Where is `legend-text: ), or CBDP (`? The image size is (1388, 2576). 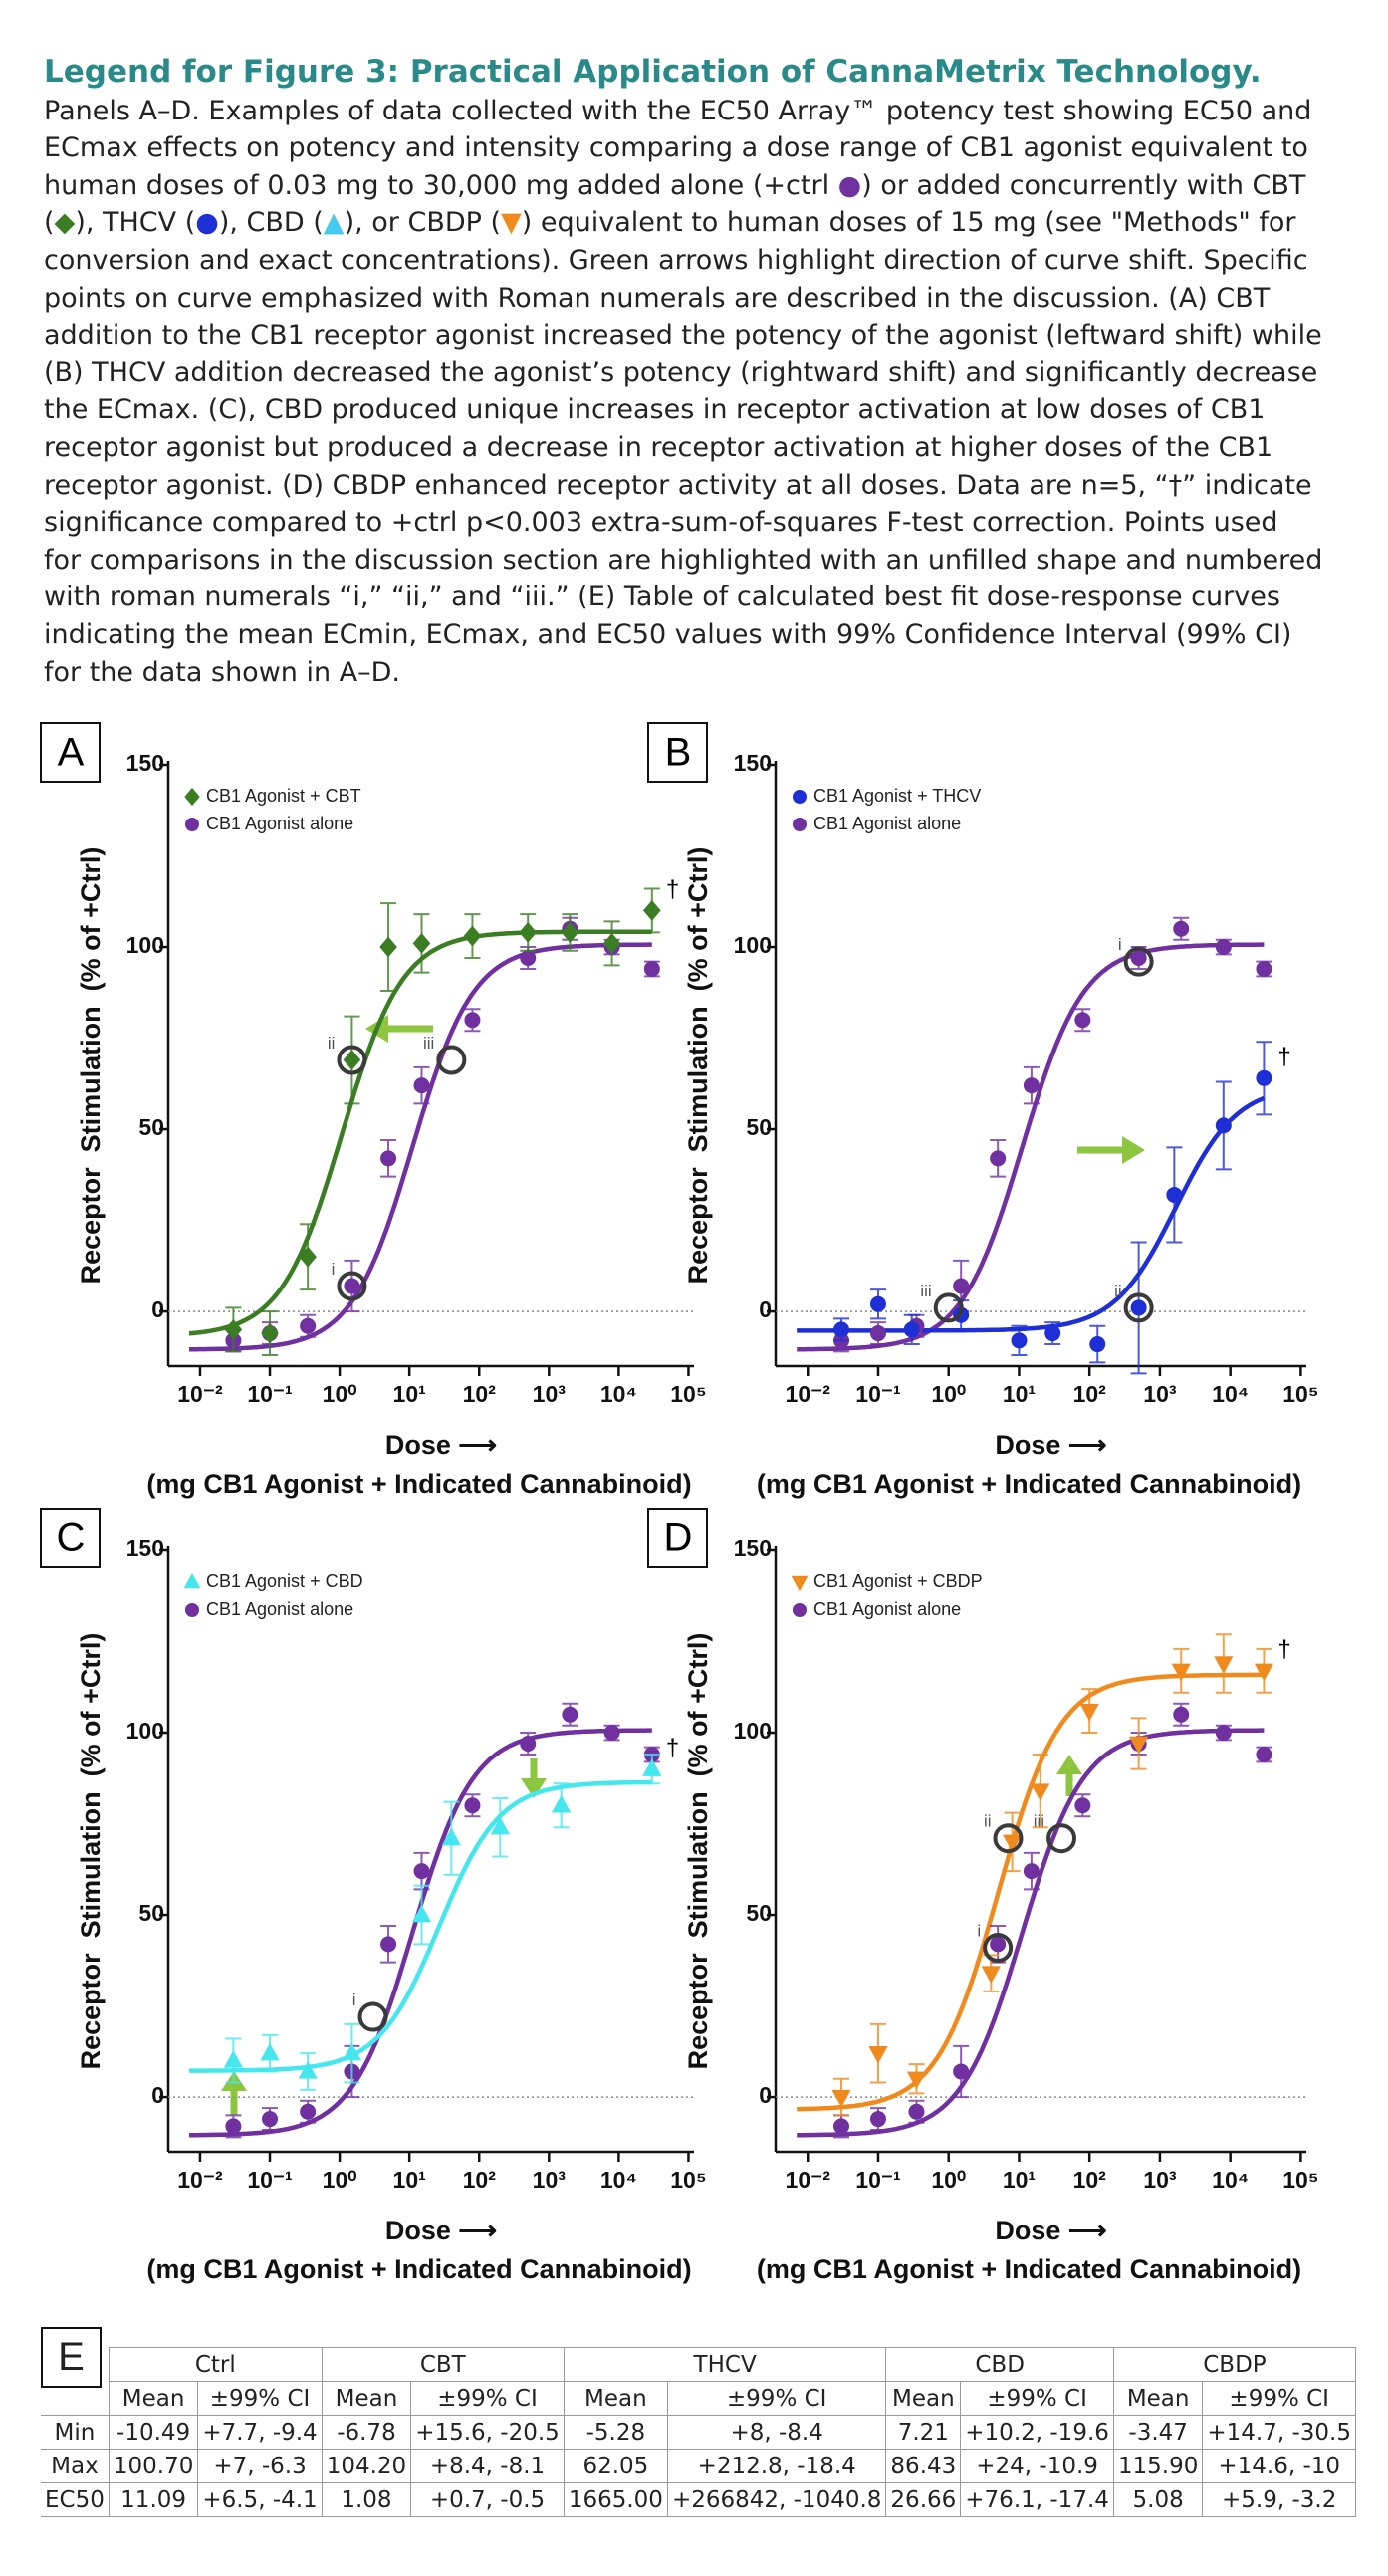
legend-text: ), or CBDP ( is located at coordinates (423, 223).